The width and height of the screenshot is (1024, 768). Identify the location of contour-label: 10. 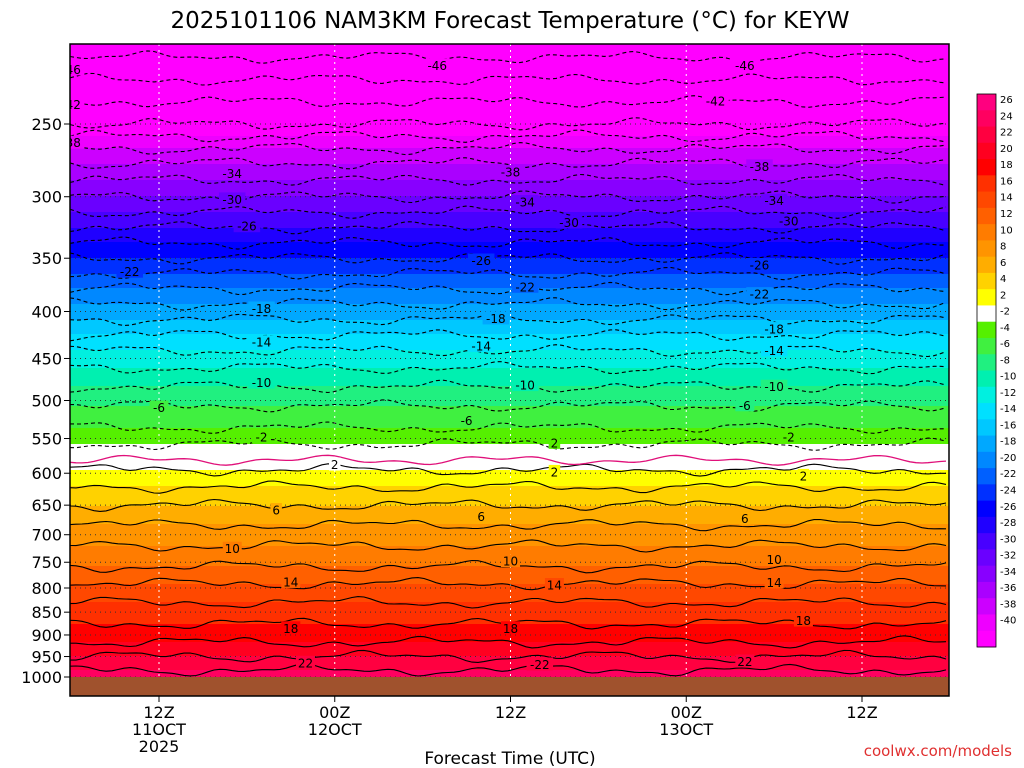
(773, 560).